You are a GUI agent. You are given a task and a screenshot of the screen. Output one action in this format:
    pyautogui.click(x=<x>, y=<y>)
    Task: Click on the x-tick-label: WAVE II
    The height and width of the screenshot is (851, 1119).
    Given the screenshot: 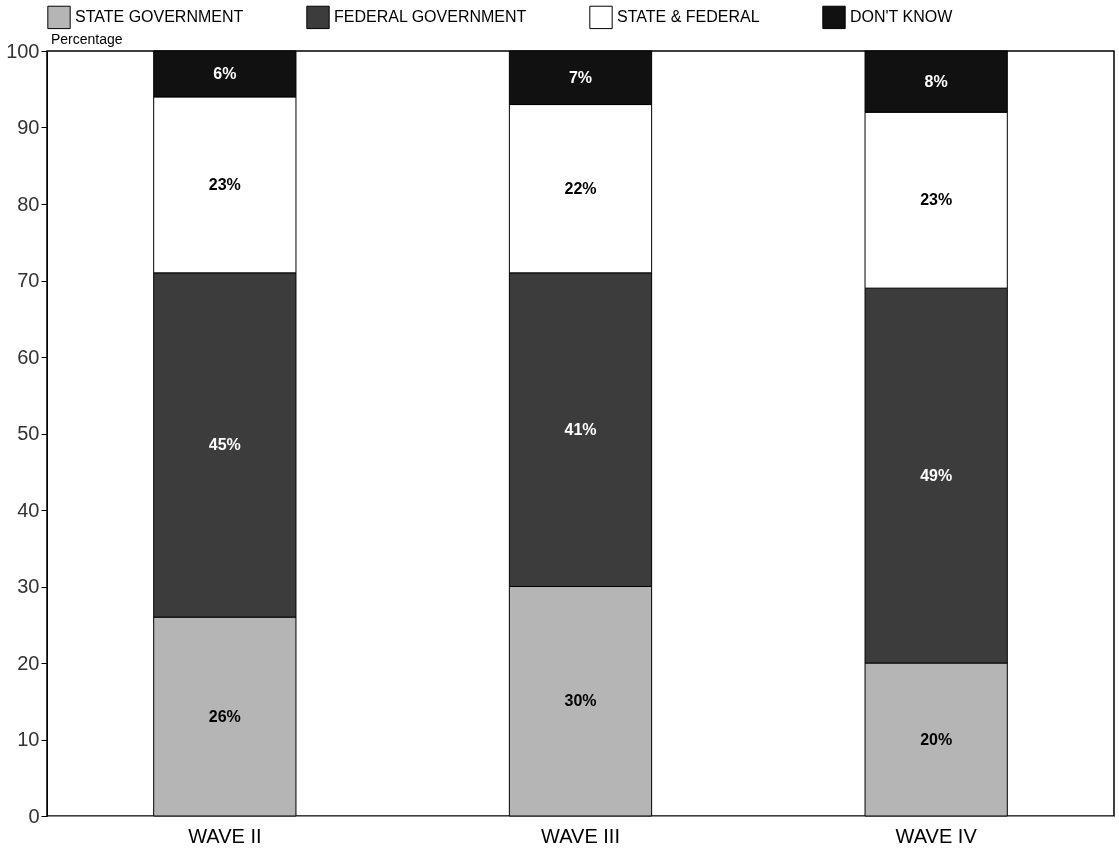 What is the action you would take?
    pyautogui.click(x=225, y=835)
    